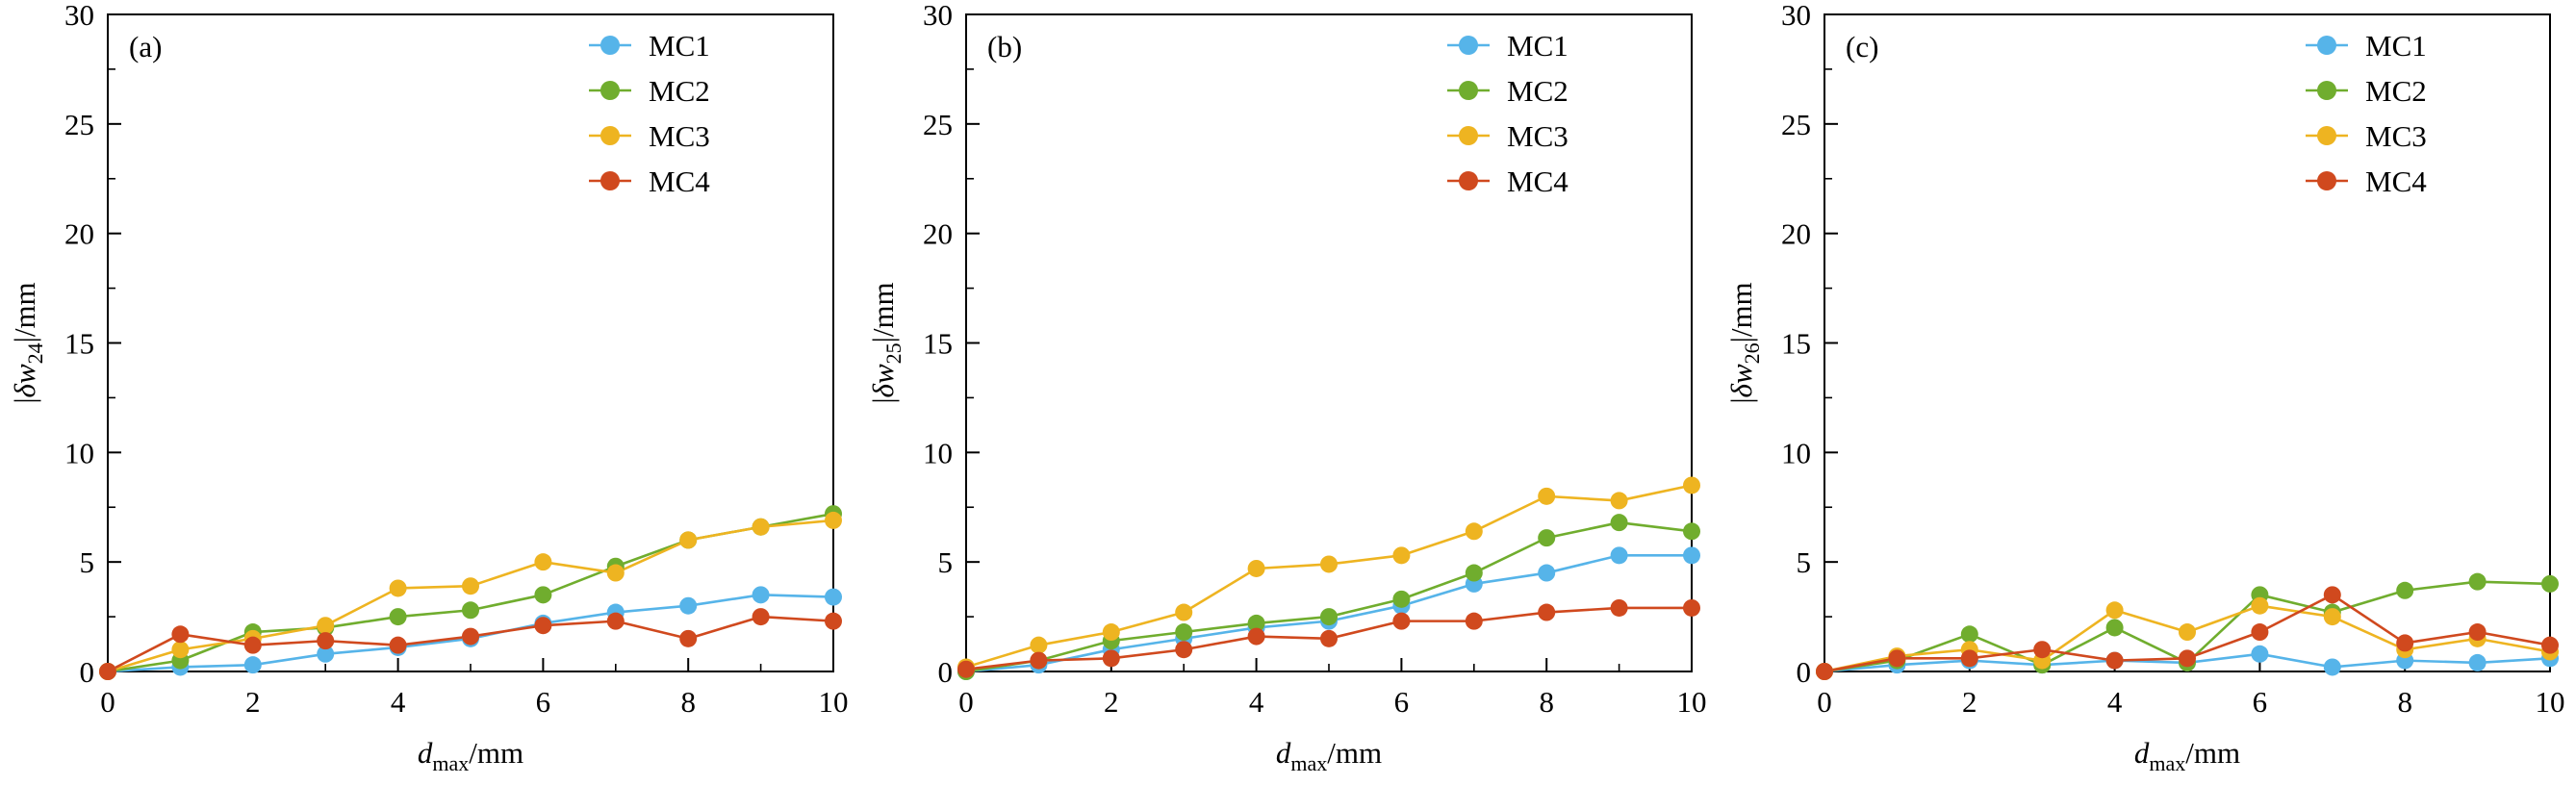 The image size is (2576, 785). Describe the element at coordinates (470, 755) in the screenshot. I see `x-axis-label: dmax/mm` at that location.